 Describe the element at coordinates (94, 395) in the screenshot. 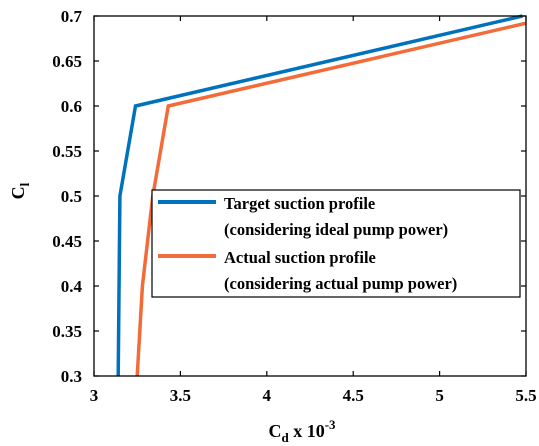

I see `x-tick-label: 3` at that location.